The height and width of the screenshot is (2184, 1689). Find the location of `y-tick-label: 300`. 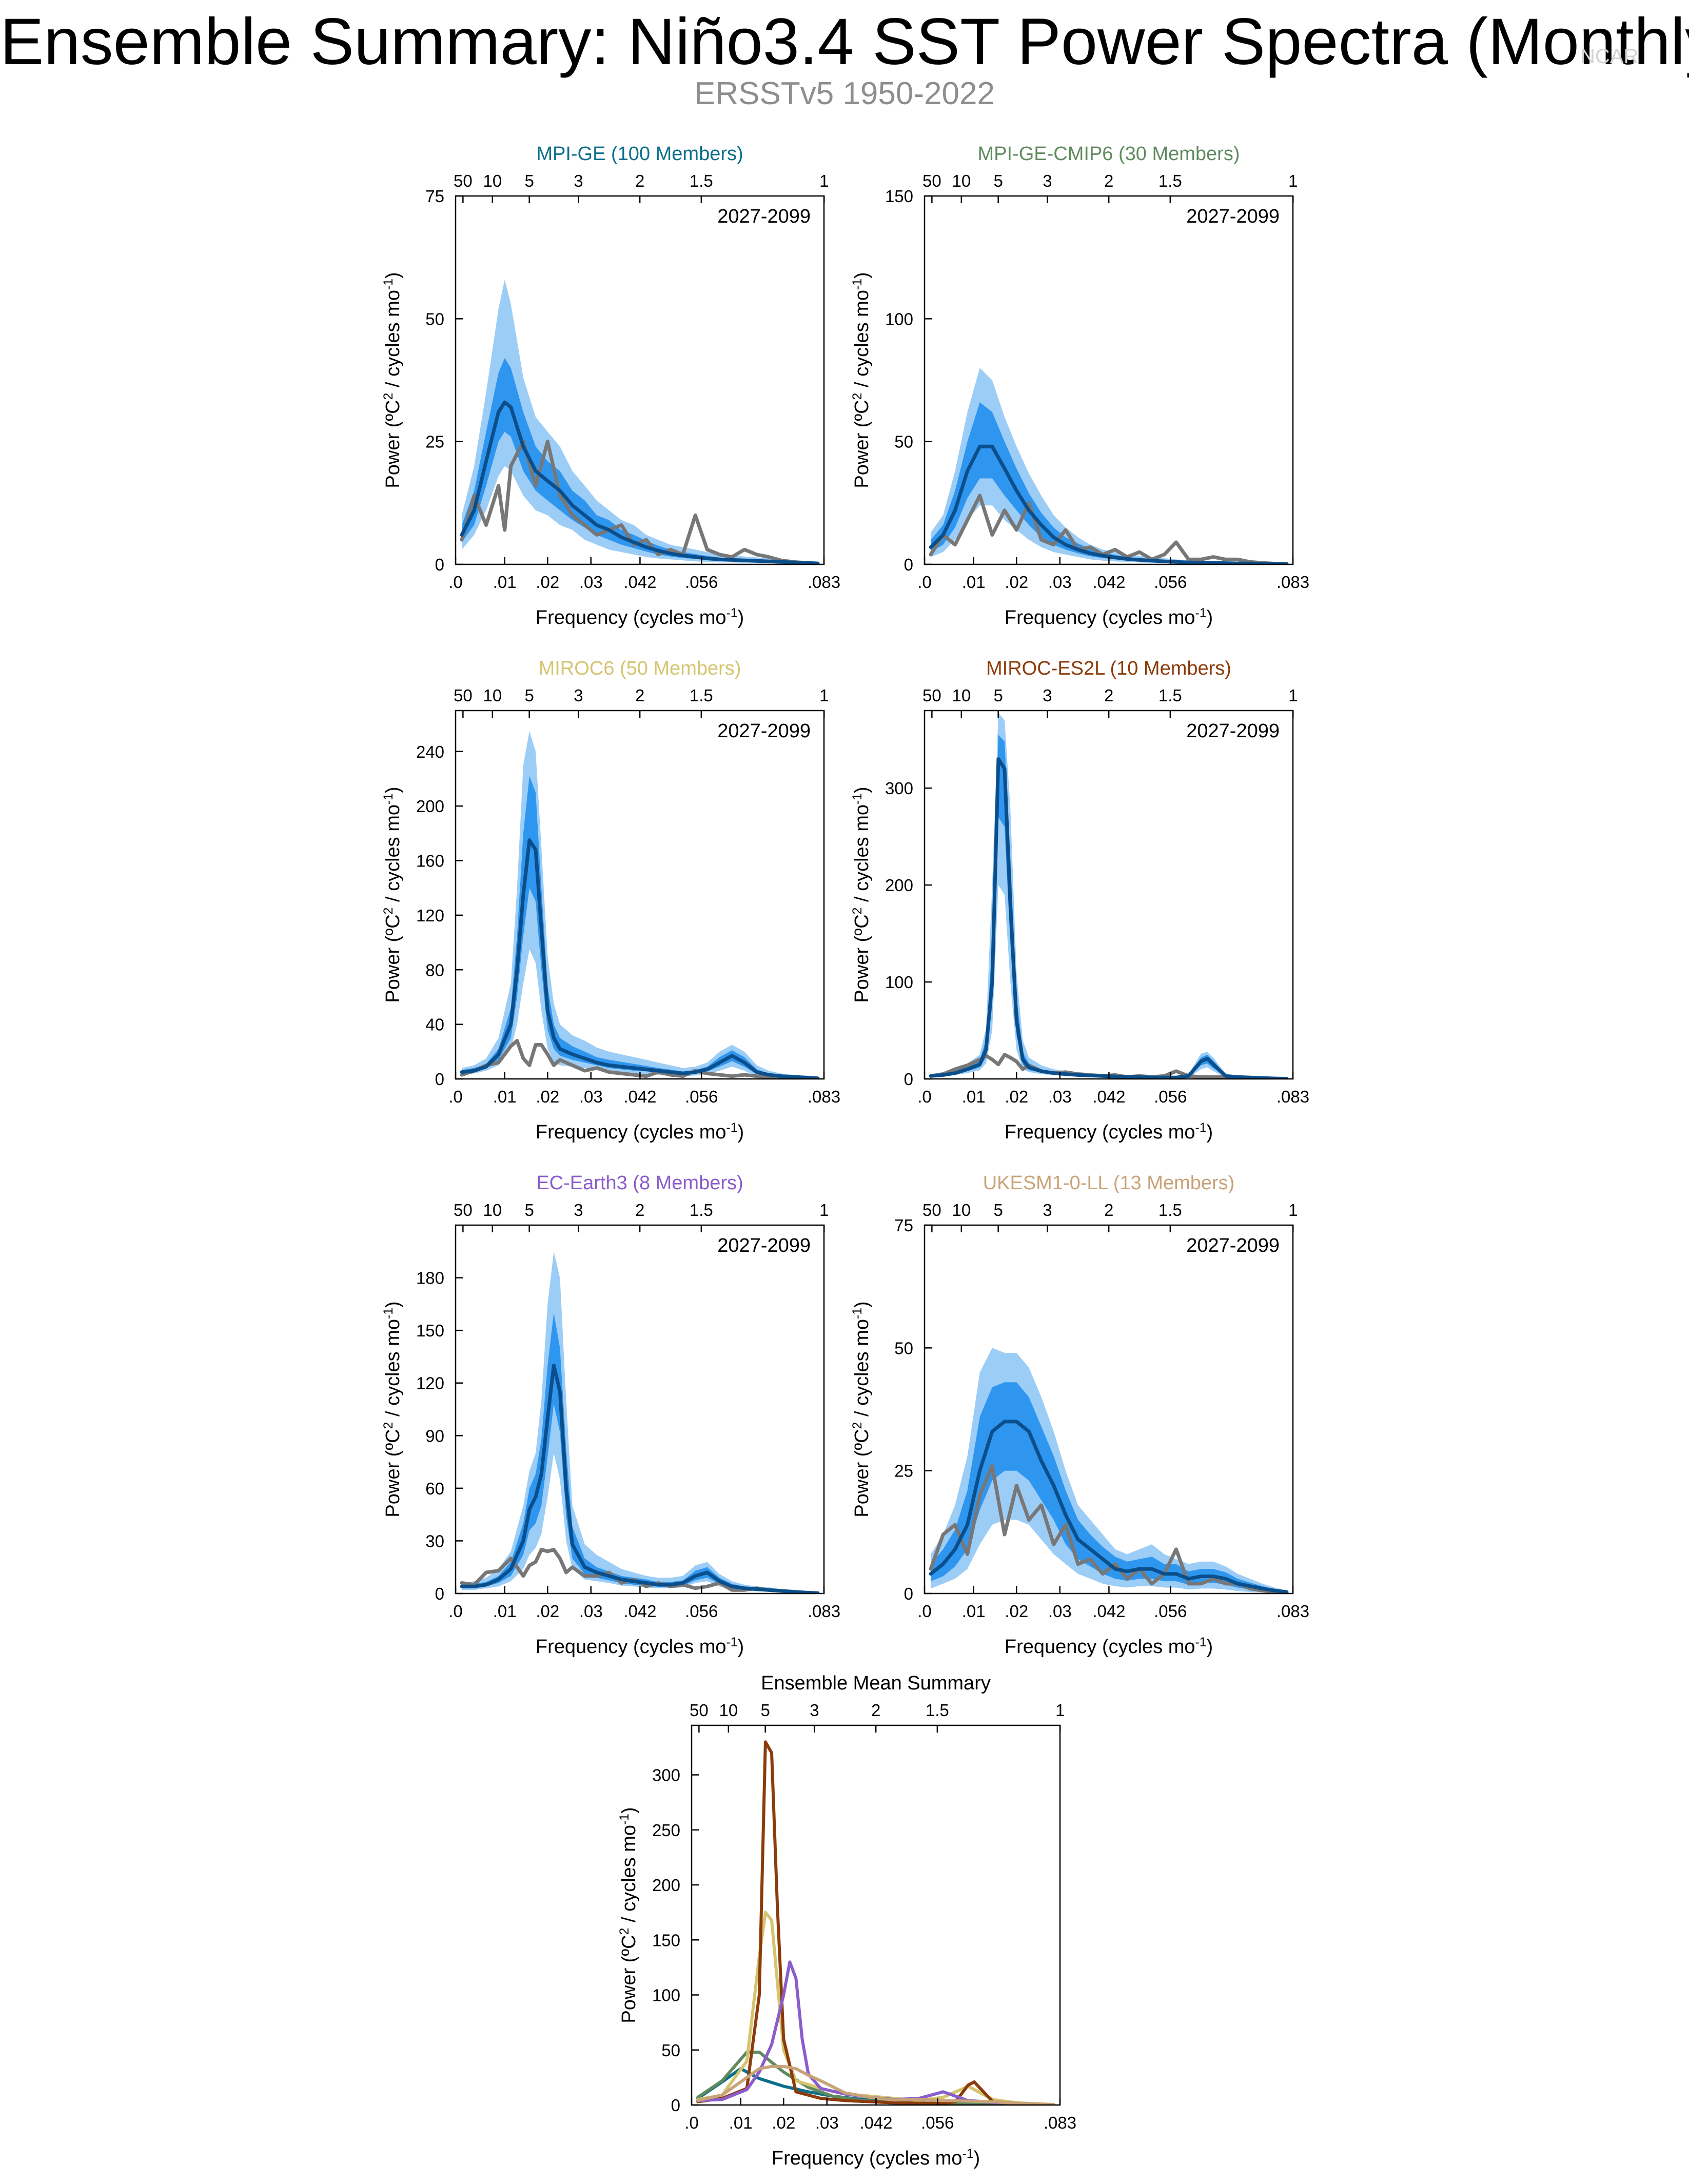

y-tick-label: 300 is located at coordinates (899, 788).